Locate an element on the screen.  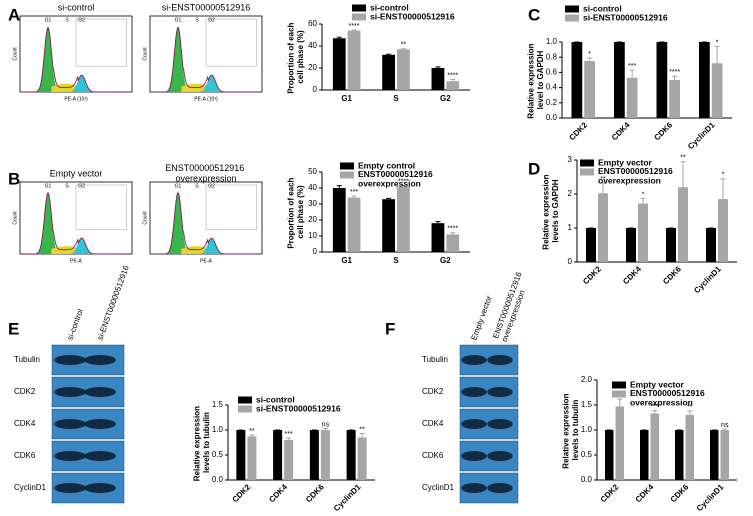
lane-label: Empty vector is located at coordinates (481, 317).